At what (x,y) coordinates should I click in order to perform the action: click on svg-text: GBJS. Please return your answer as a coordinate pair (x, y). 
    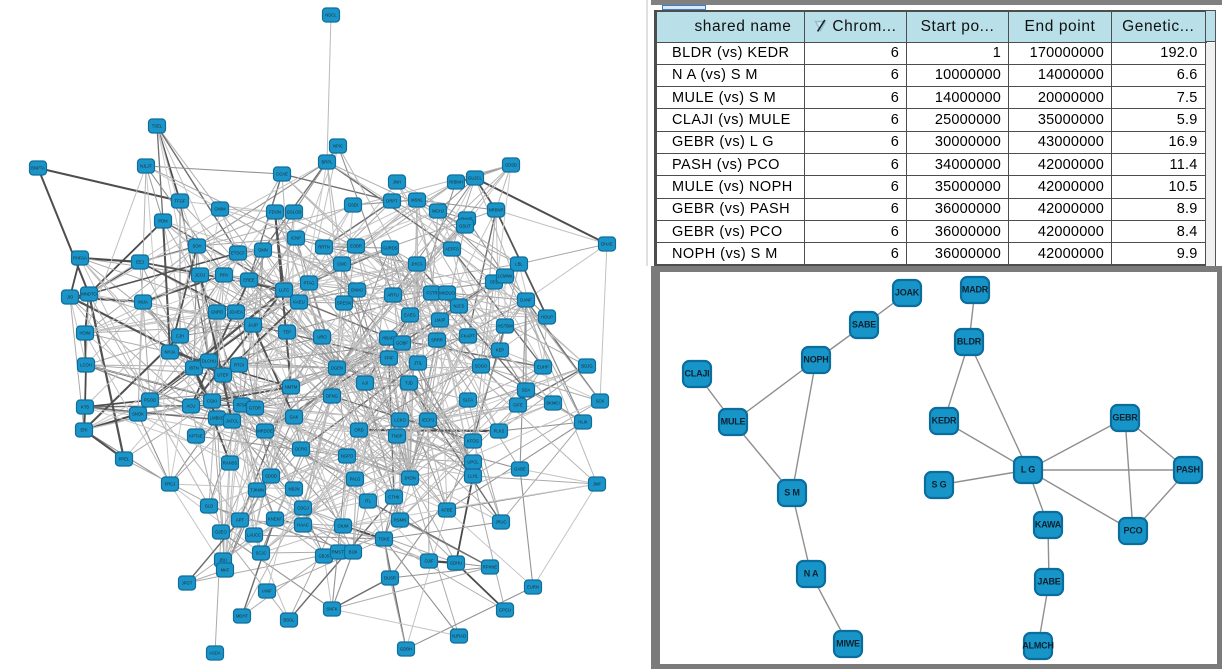
    Looking at the image, I should click on (324, 556).